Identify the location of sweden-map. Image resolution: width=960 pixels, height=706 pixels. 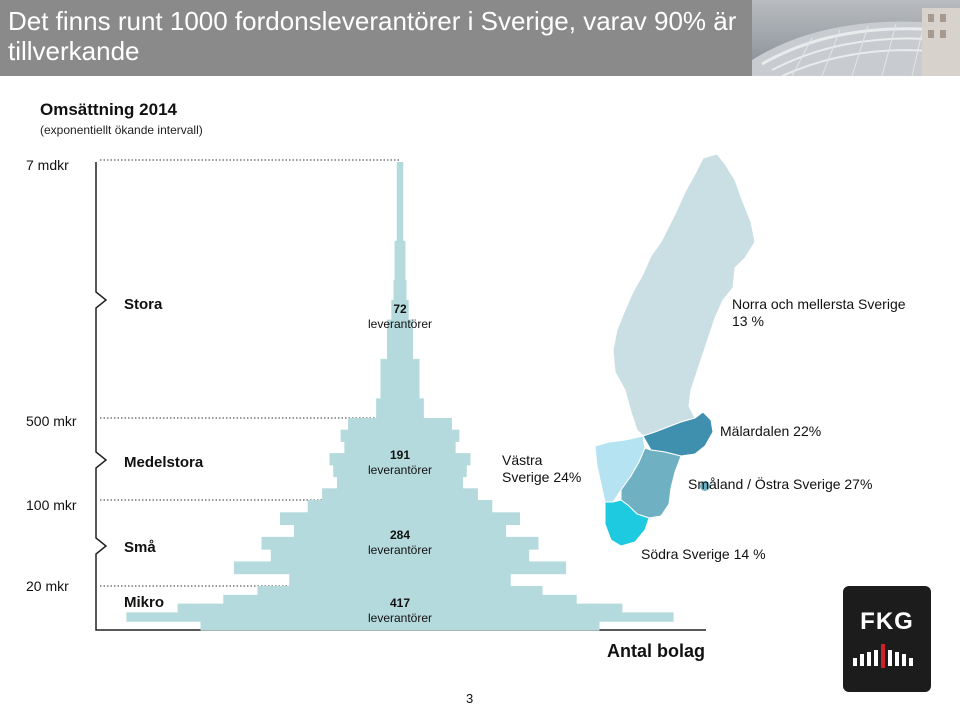
(675, 350).